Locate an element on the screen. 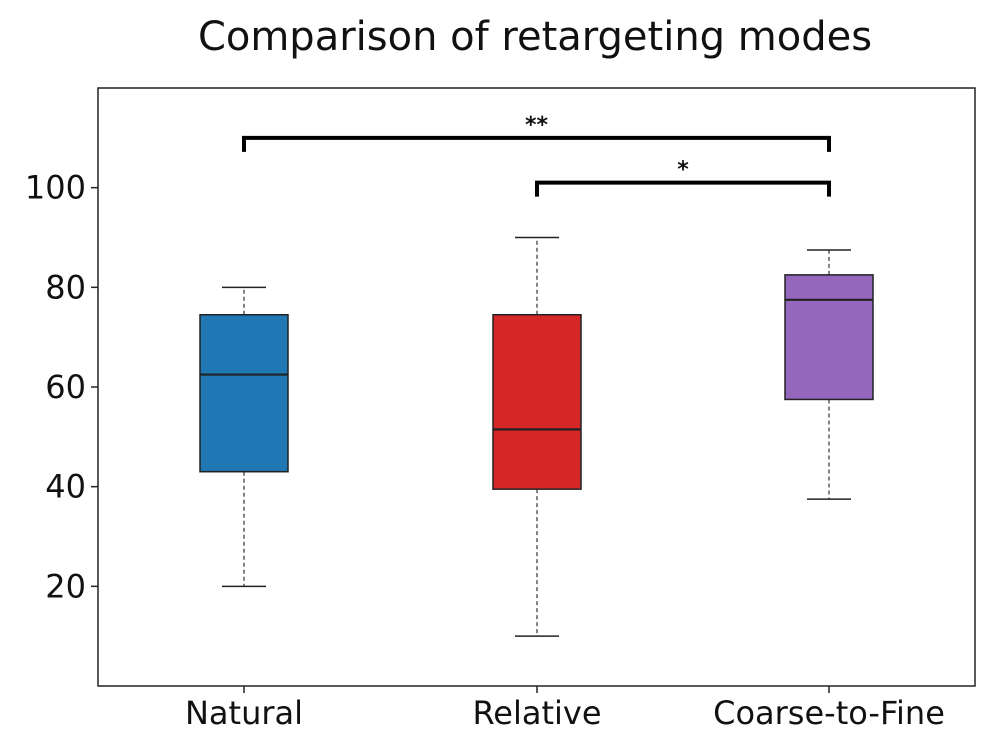  y-tick-label-20: 20 is located at coordinates (65, 586).